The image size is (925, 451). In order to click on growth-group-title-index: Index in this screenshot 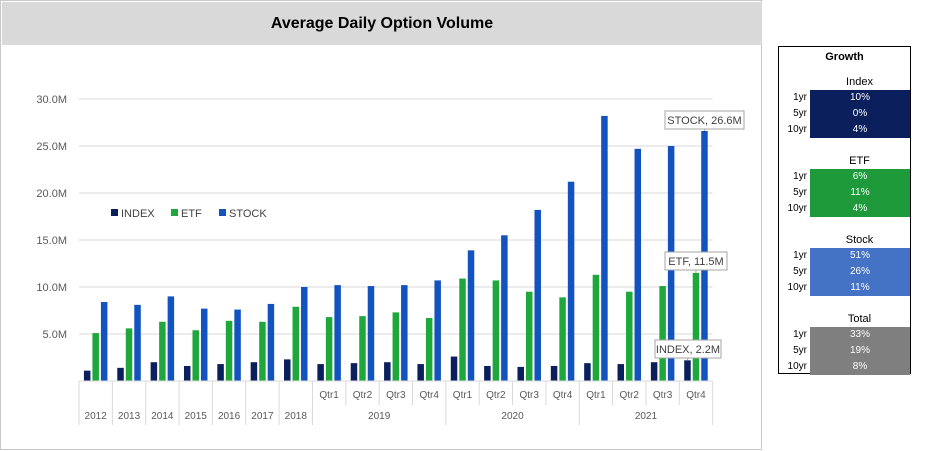, I will do `click(859, 82)`.